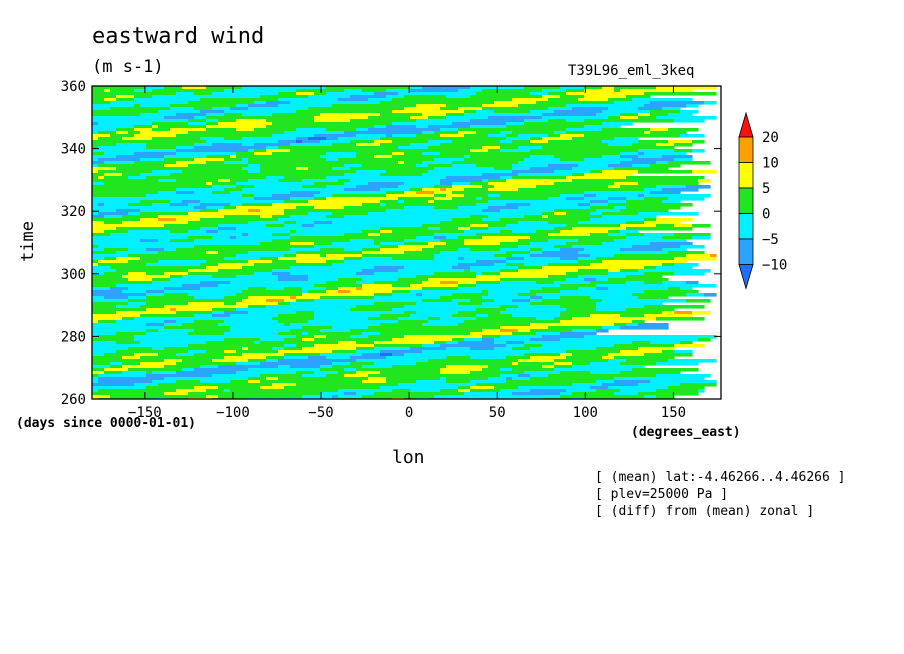 The height and width of the screenshot is (654, 904). I want to click on run-label: T39L96_eml_3keq, so click(631, 71).